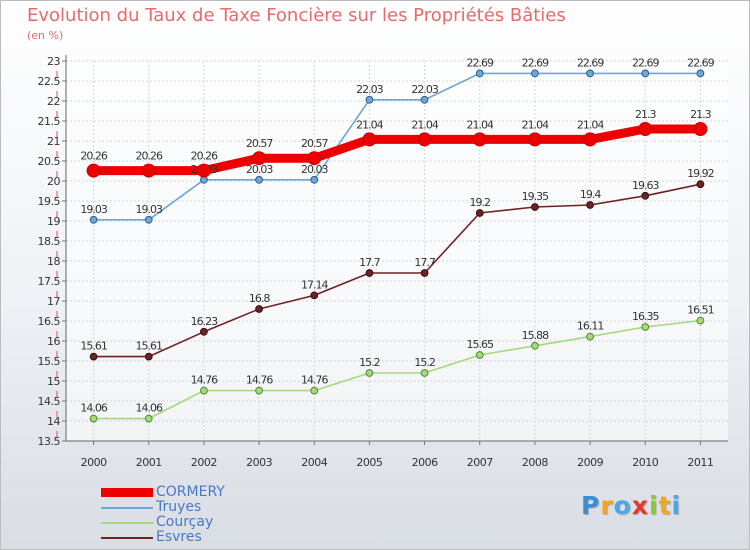  I want to click on y-tick-label: 19.5, so click(49, 201).